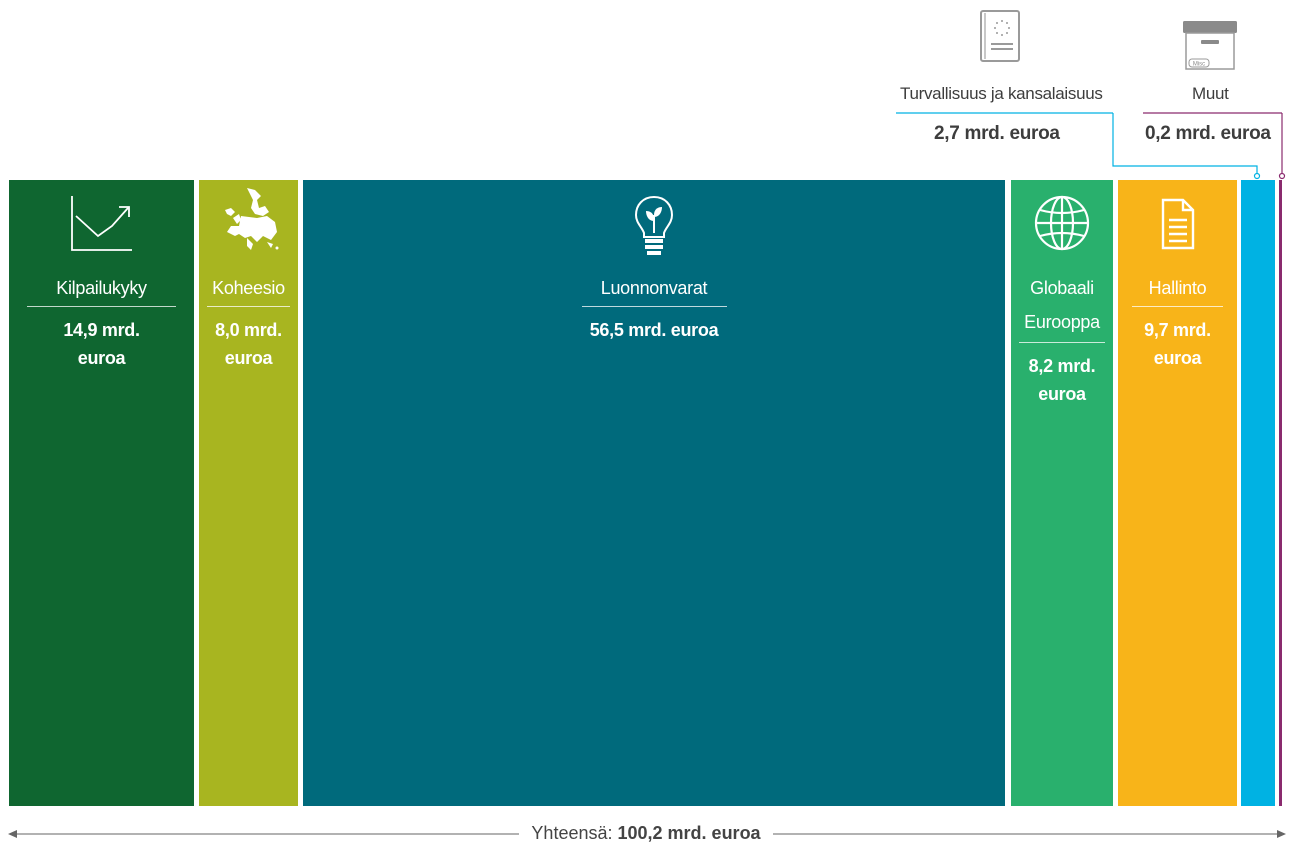  Describe the element at coordinates (1062, 288) in the screenshot. I see `segment-name-line1: Globaali` at that location.